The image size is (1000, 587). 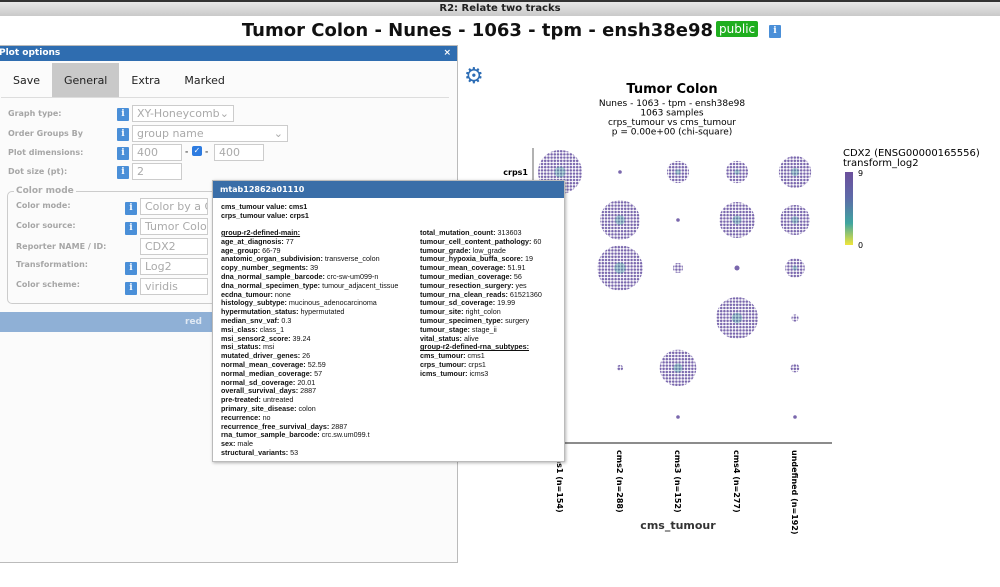 I want to click on transformation-label: Transformation:, so click(x=52, y=264).